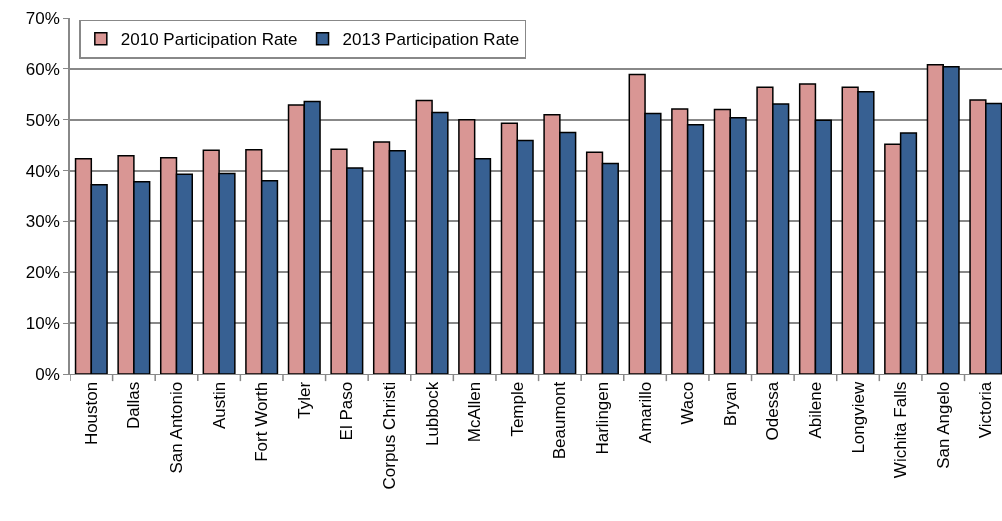  Describe the element at coordinates (730, 404) in the screenshot. I see `x-tick-label: Bryan` at that location.